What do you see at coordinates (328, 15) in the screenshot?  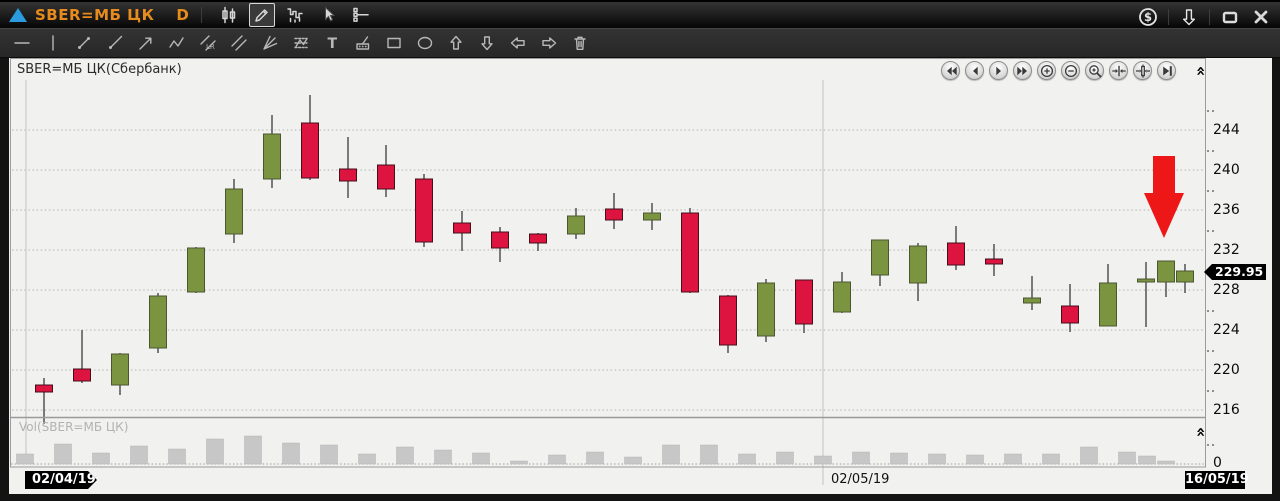 I see `cursor-mode-button` at bounding box center [328, 15].